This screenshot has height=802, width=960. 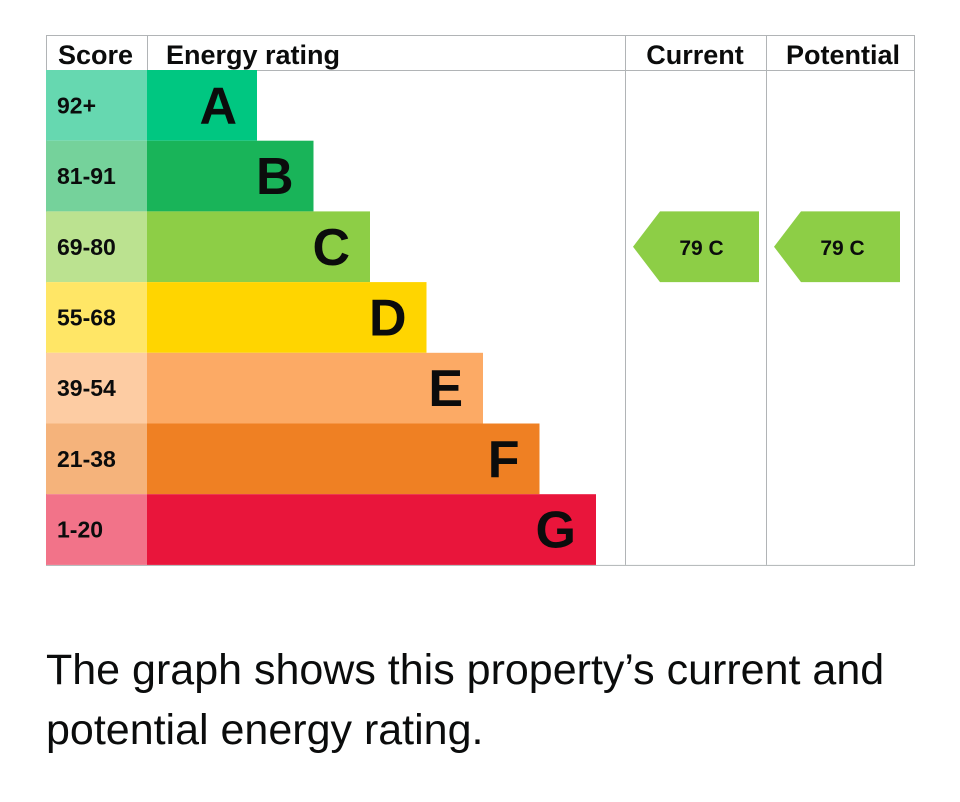 What do you see at coordinates (253, 55) in the screenshot?
I see `header-energy-rating: Energy rating` at bounding box center [253, 55].